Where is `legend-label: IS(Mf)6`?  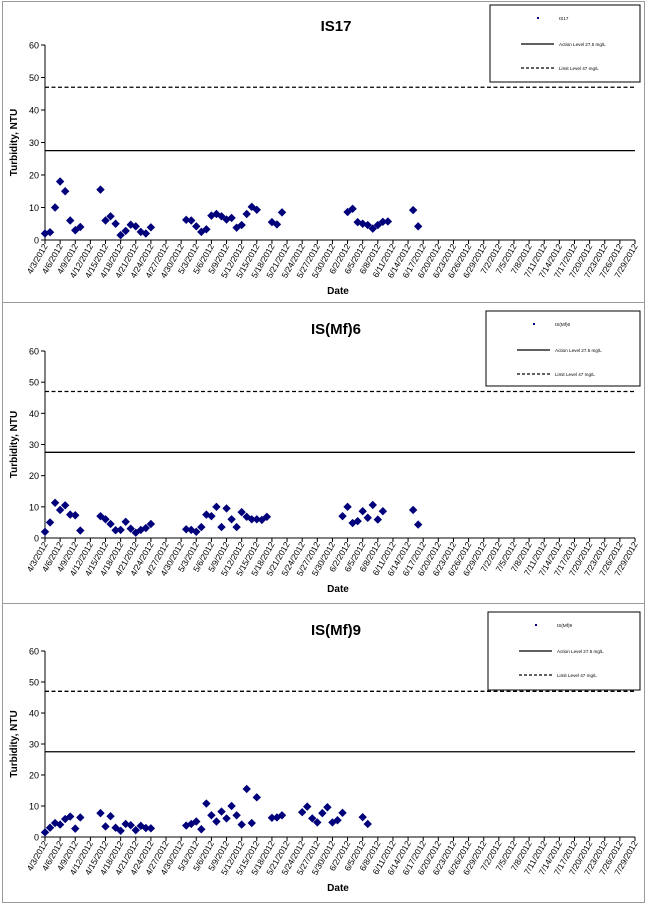 legend-label: IS(Mf)6 is located at coordinates (563, 324).